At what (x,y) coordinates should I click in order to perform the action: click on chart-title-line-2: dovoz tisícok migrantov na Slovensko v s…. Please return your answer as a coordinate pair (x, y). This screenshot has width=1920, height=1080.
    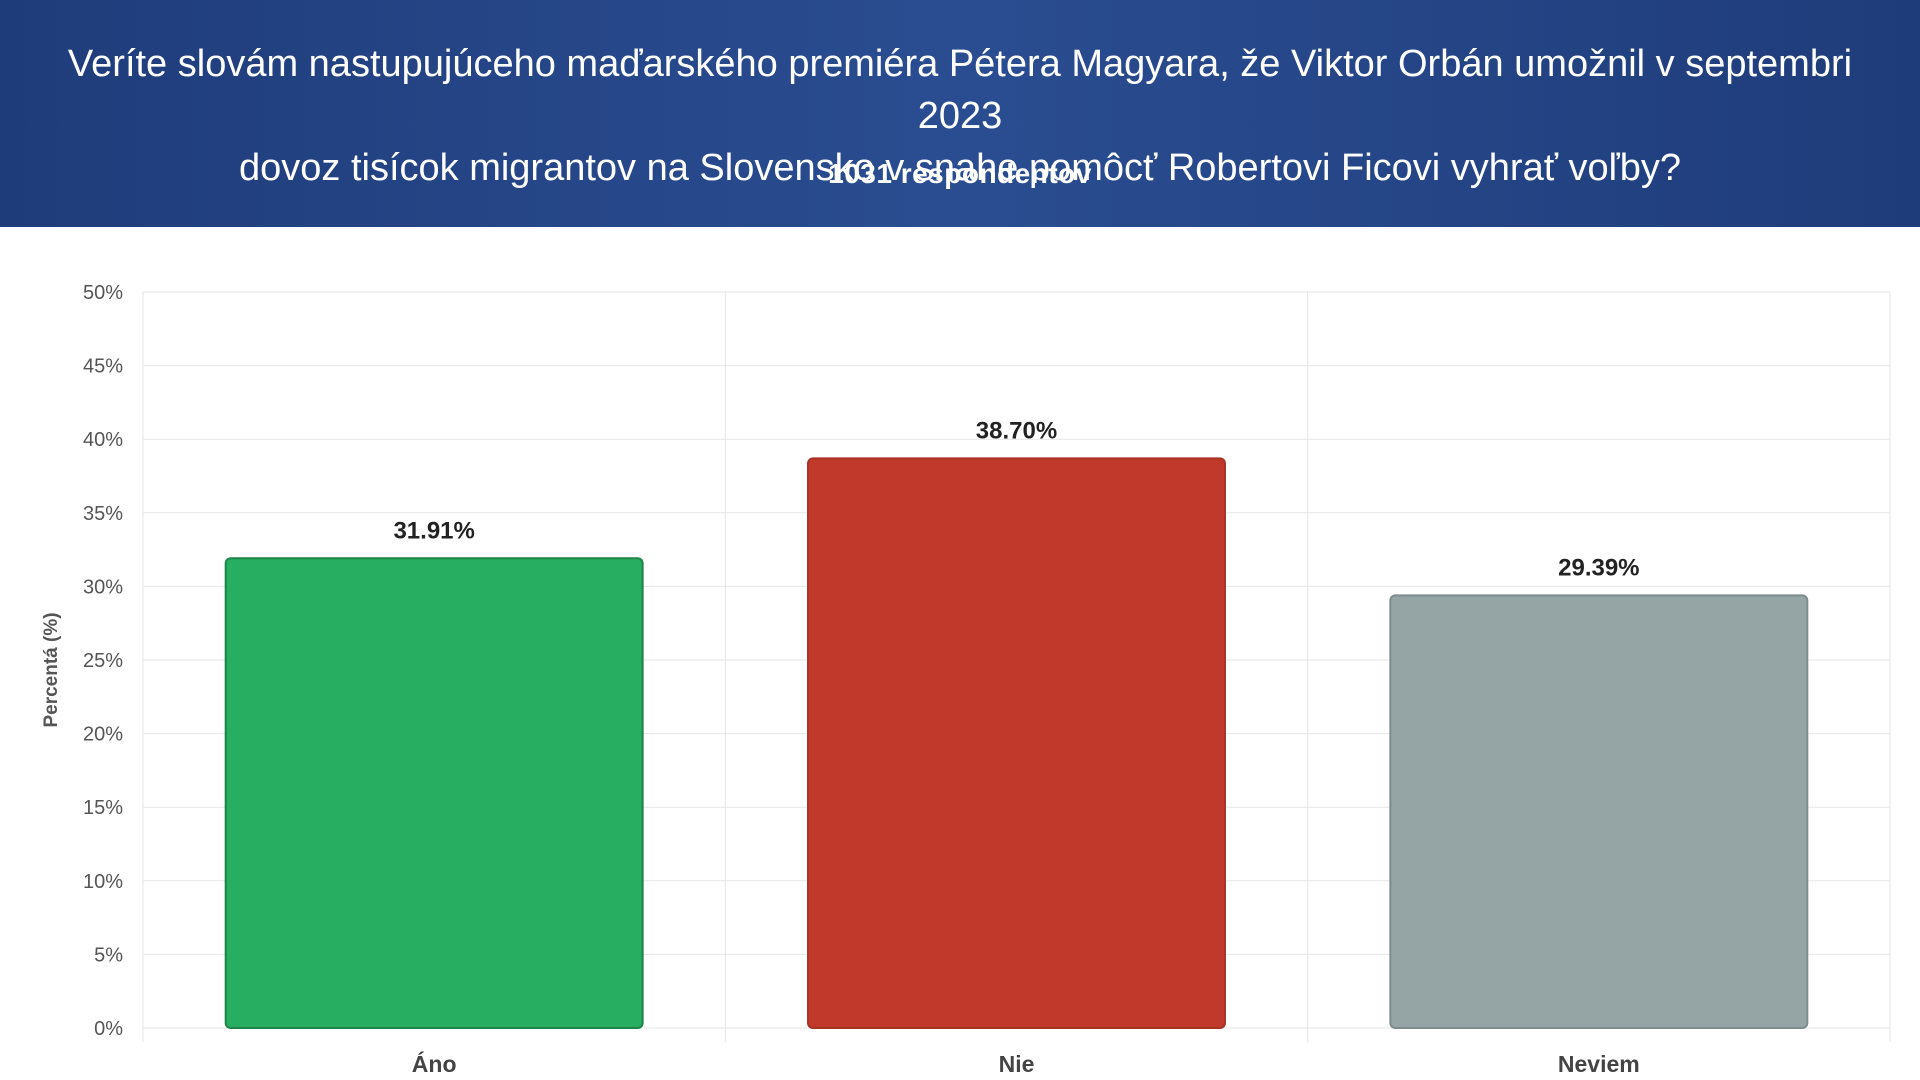
    Looking at the image, I should click on (959, 168).